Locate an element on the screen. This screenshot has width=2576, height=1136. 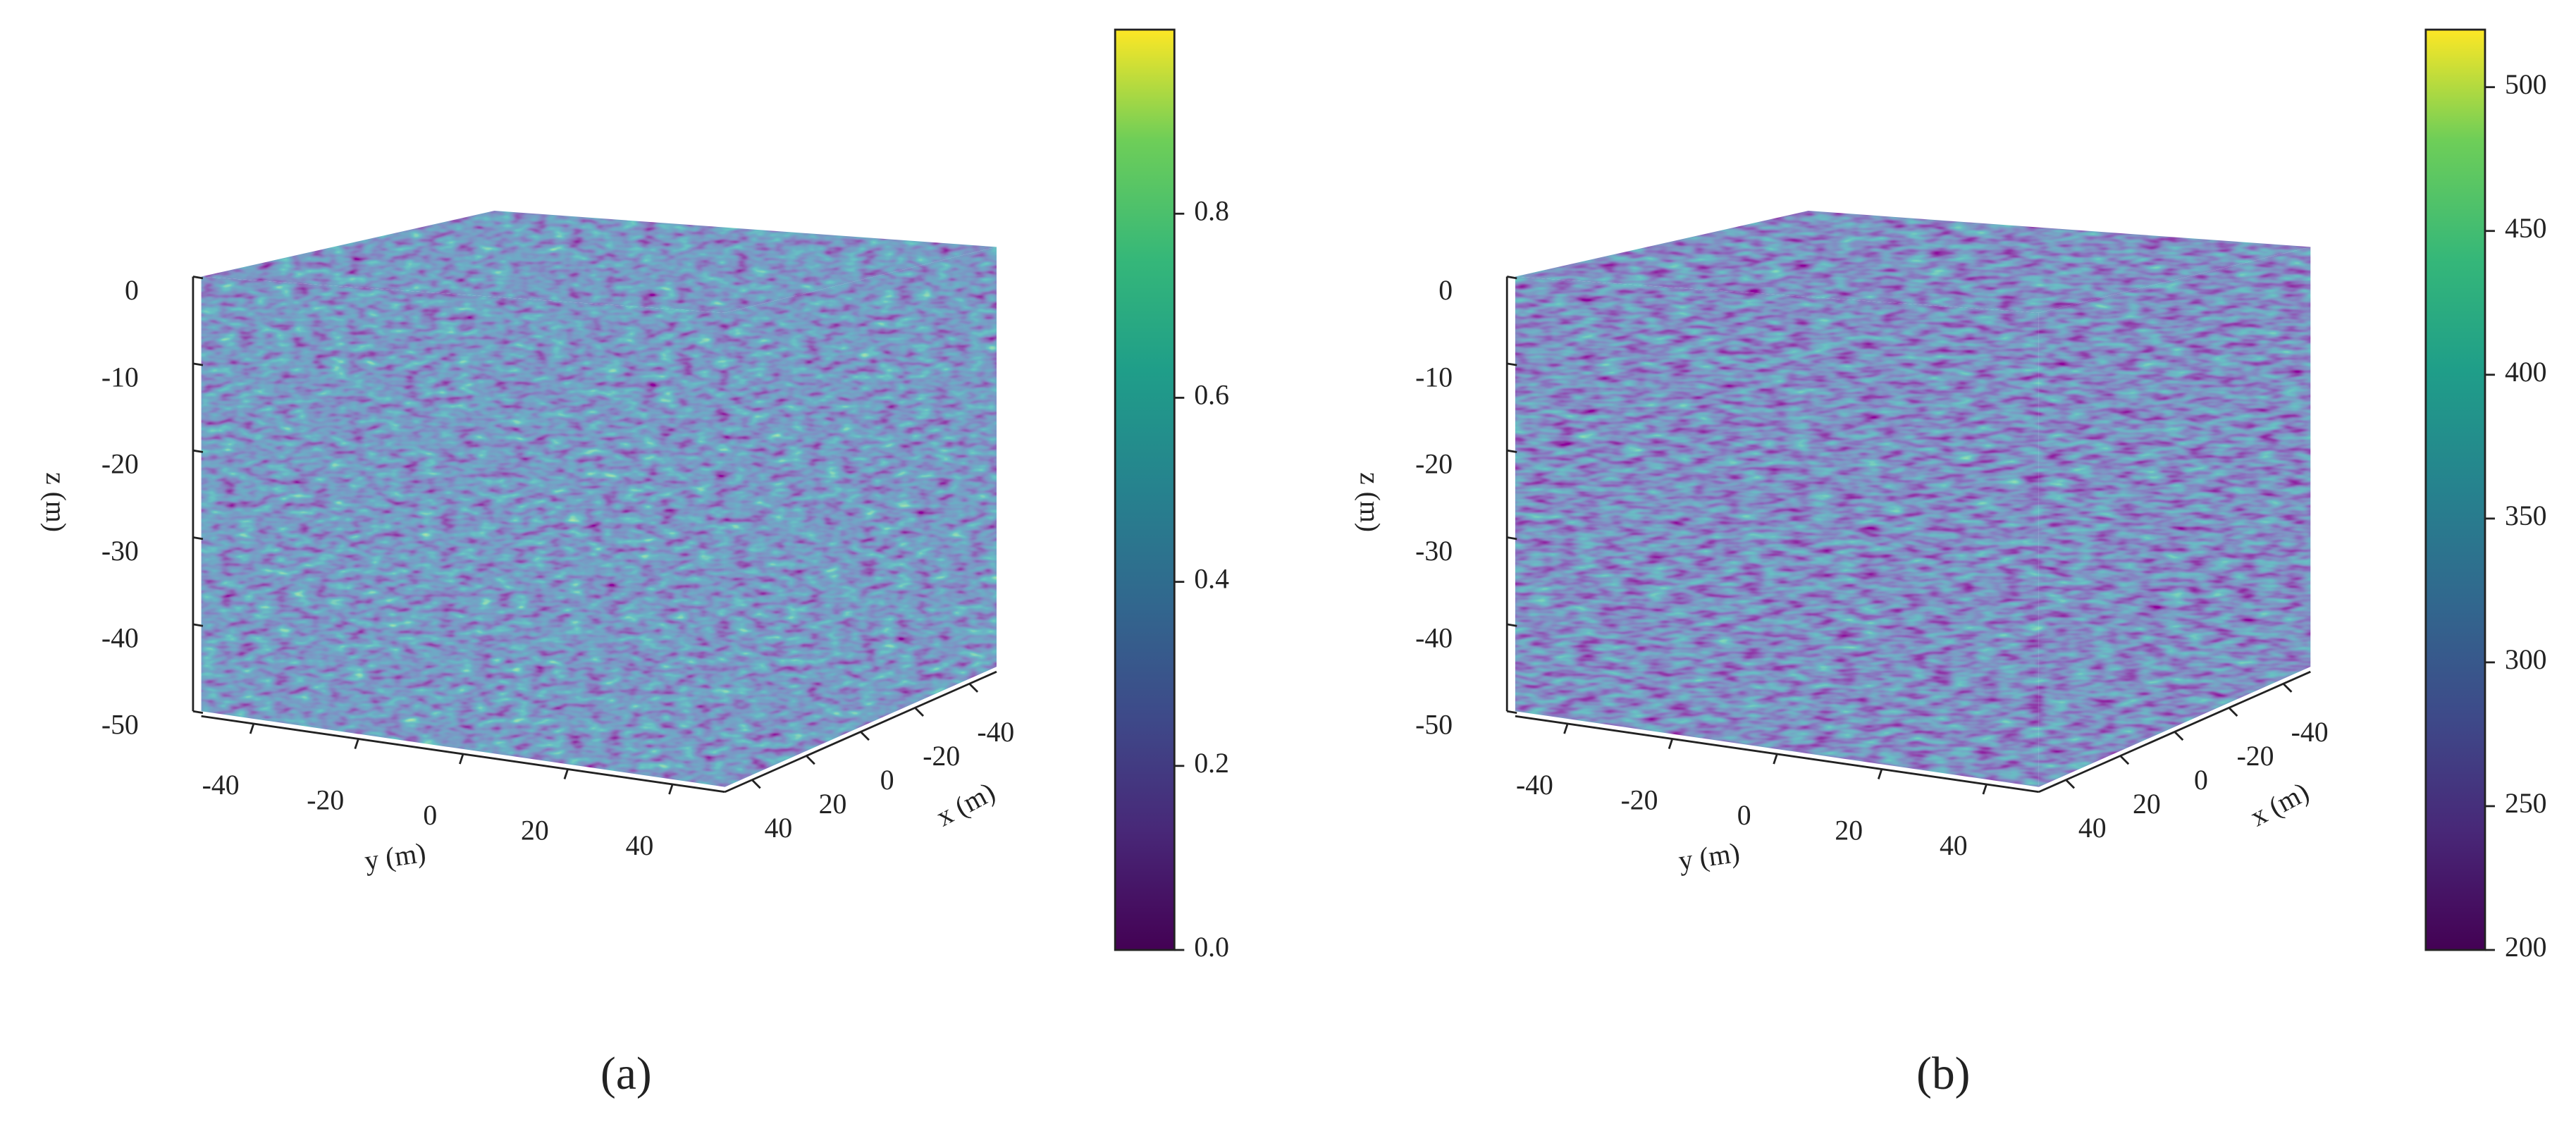
caption: (b) is located at coordinates (1943, 1074).